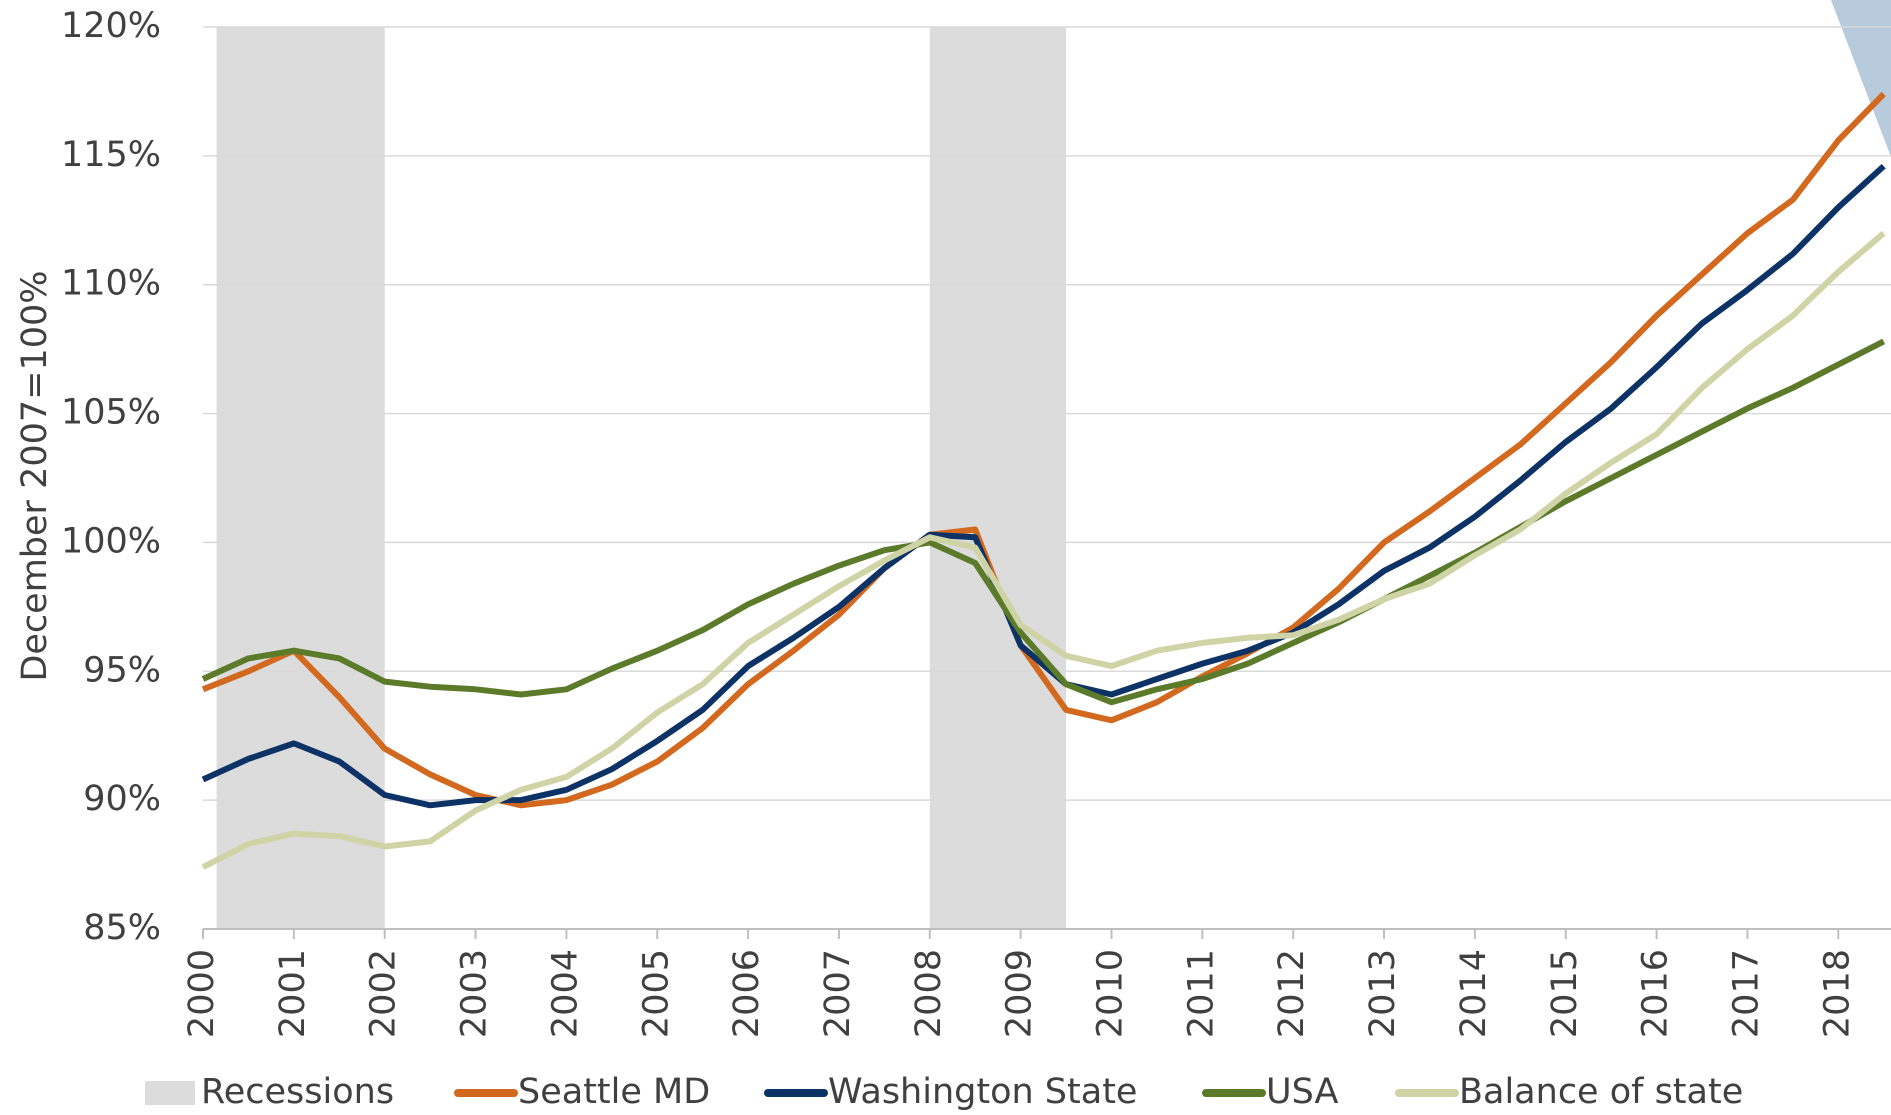 Image resolution: width=1891 pixels, height=1115 pixels. I want to click on legend-label: Balance of state, so click(1601, 1092).